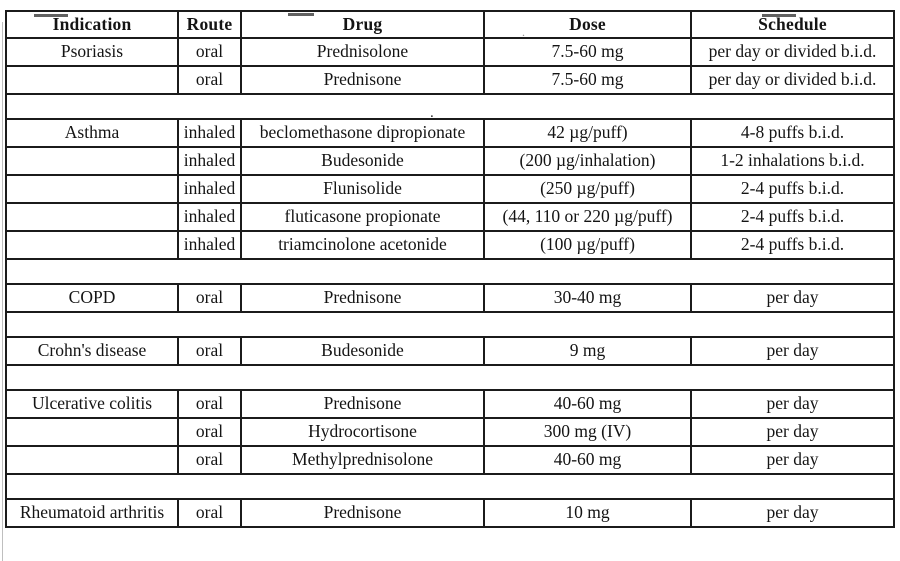 The width and height of the screenshot is (900, 561). What do you see at coordinates (587, 245) in the screenshot?
I see `cell-dose: (100 µg/puff)` at bounding box center [587, 245].